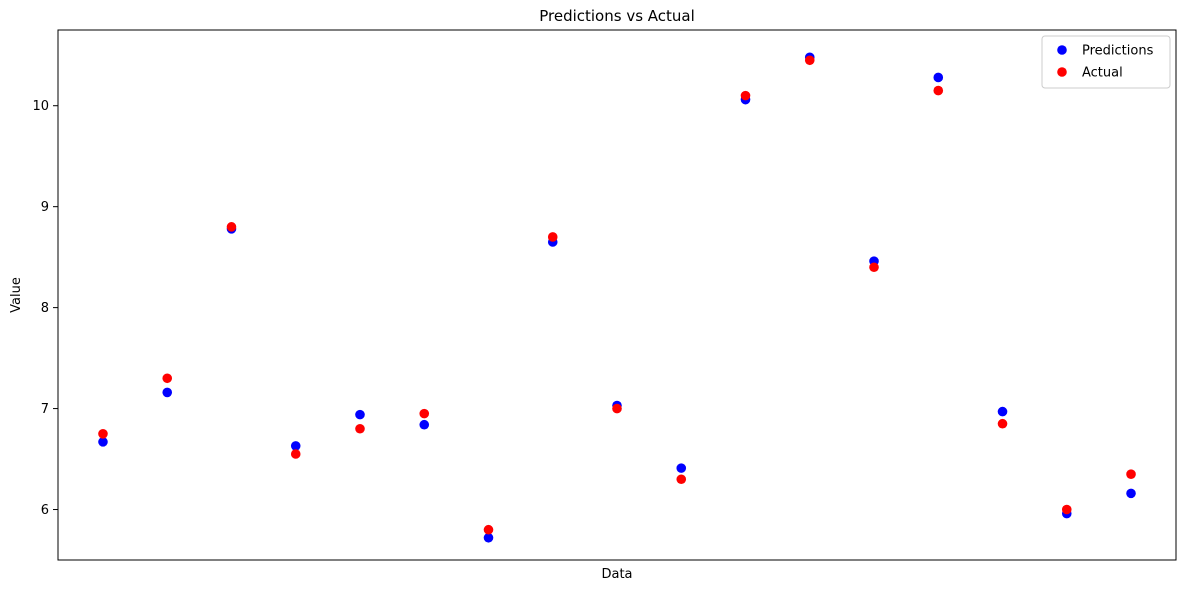 The width and height of the screenshot is (1189, 590). I want to click on chart-title: Predictions vs Actual, so click(617, 16).